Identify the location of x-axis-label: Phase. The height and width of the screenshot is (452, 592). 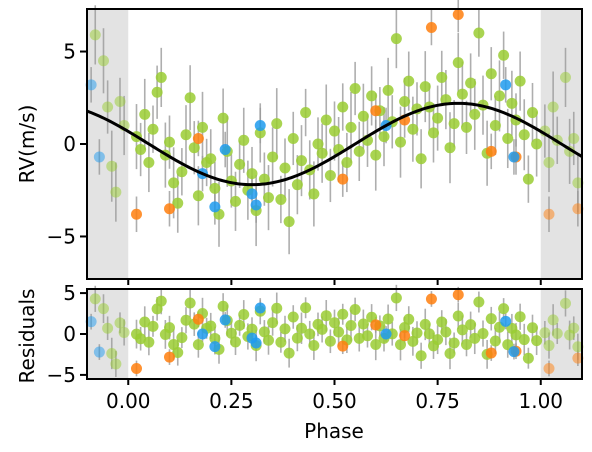
(334, 431).